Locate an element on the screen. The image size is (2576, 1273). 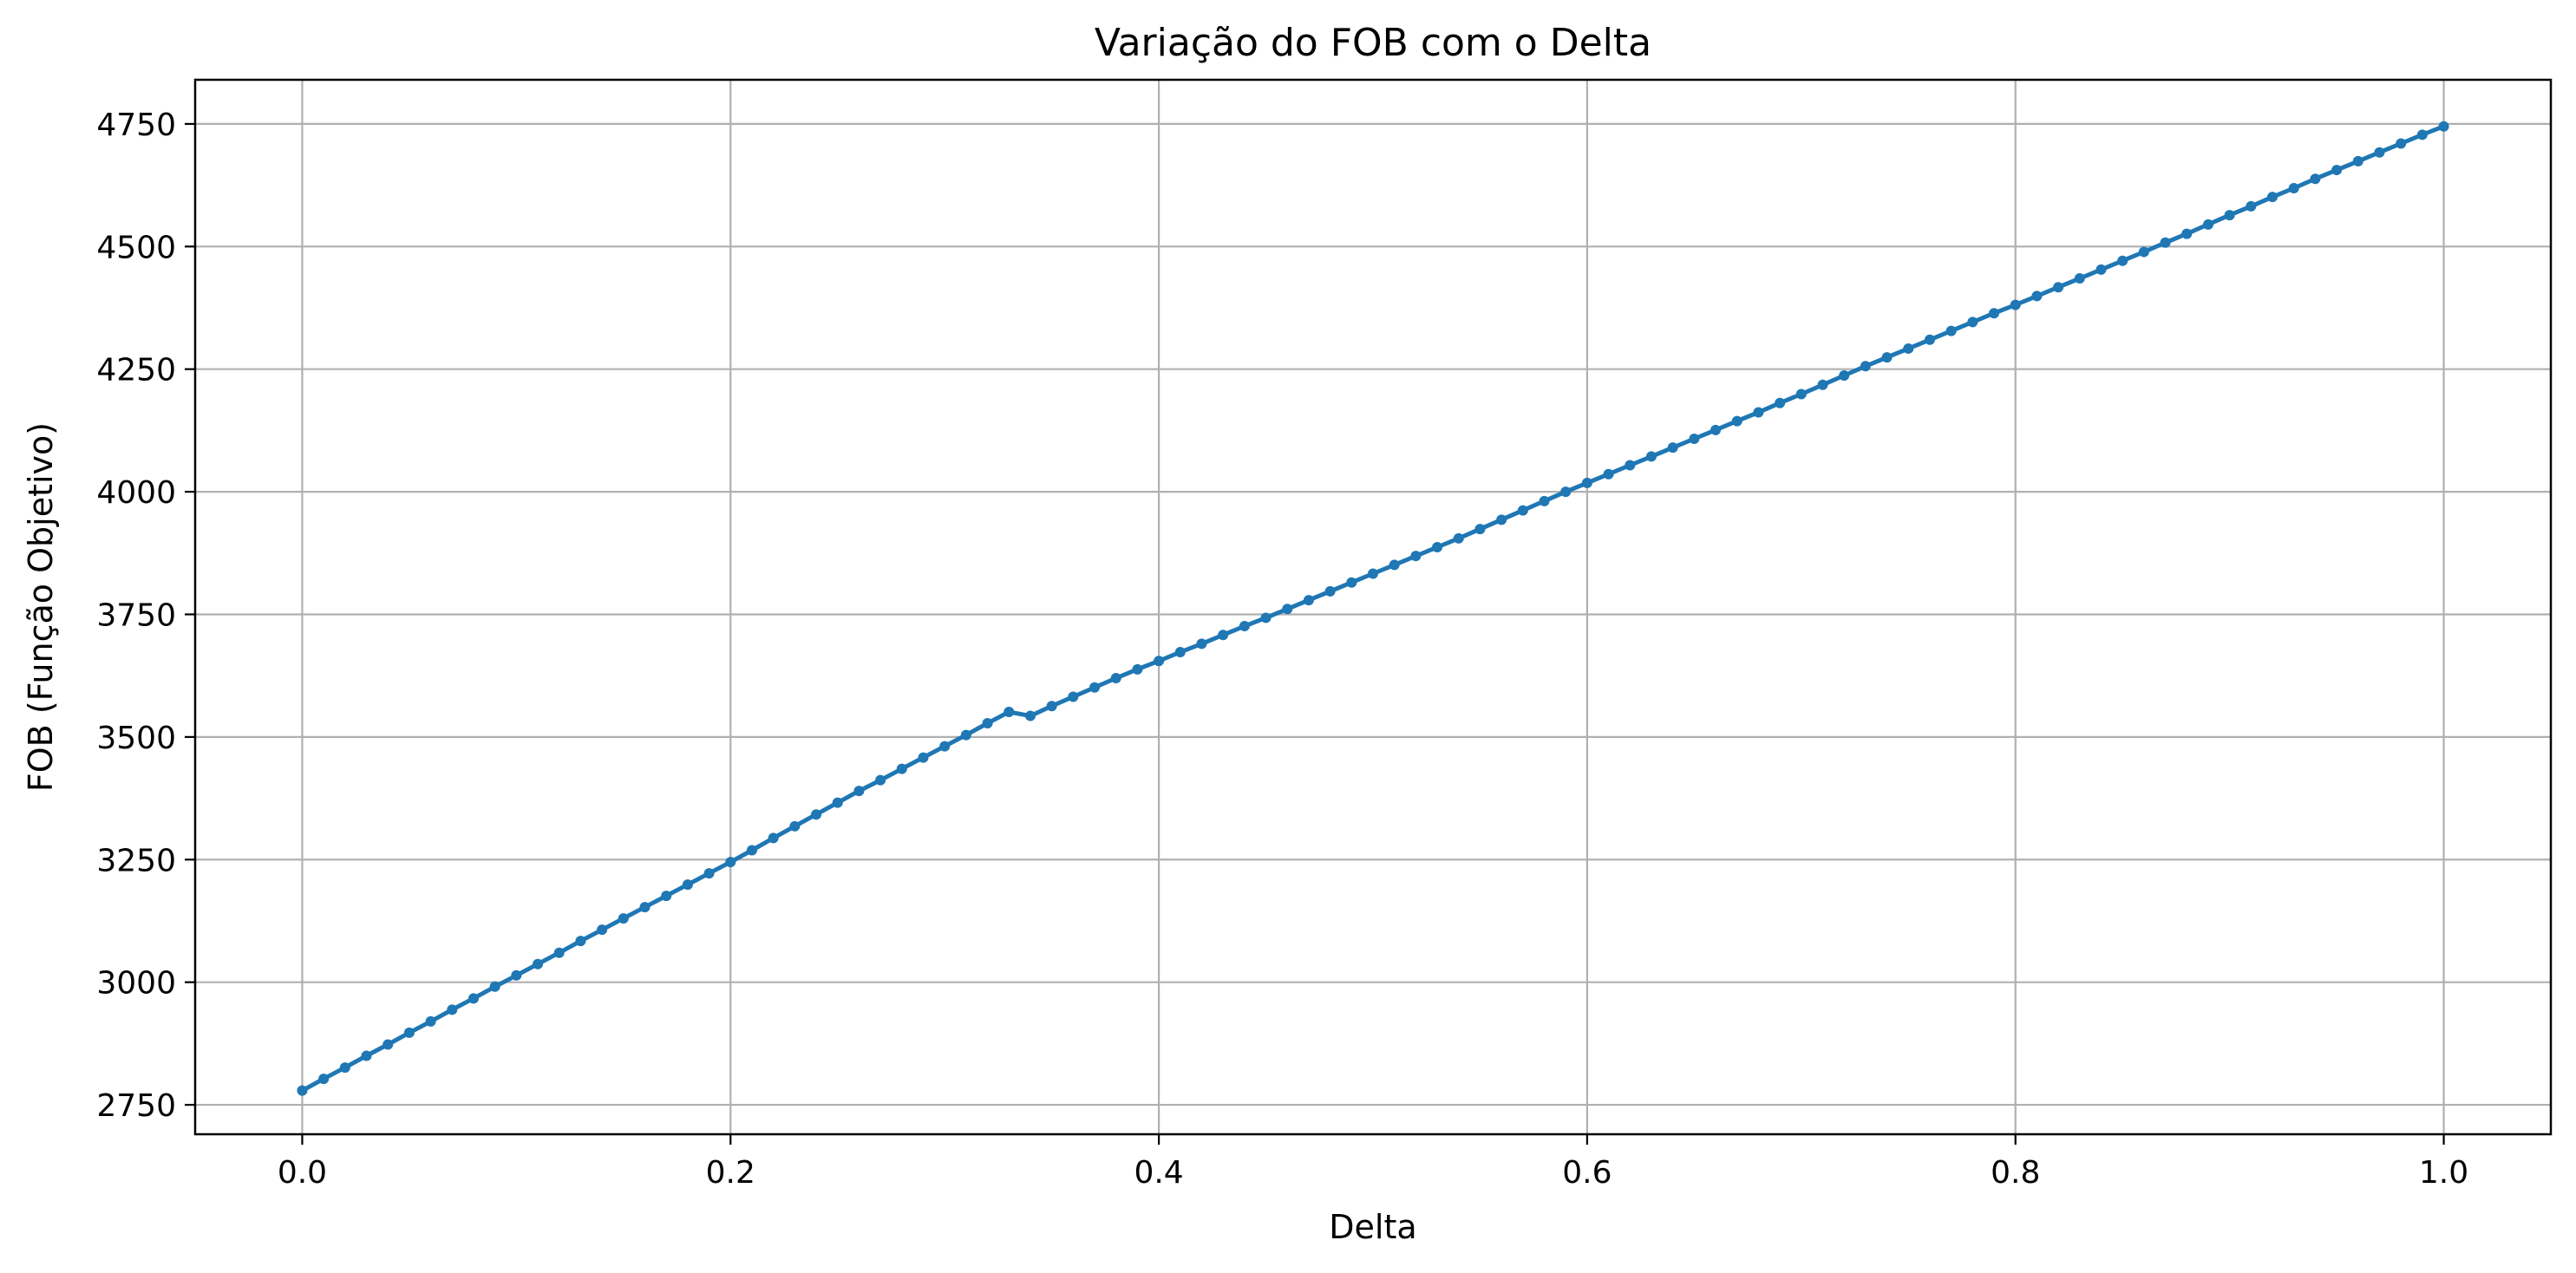
x-tick-label: 0.0 is located at coordinates (302, 1173).